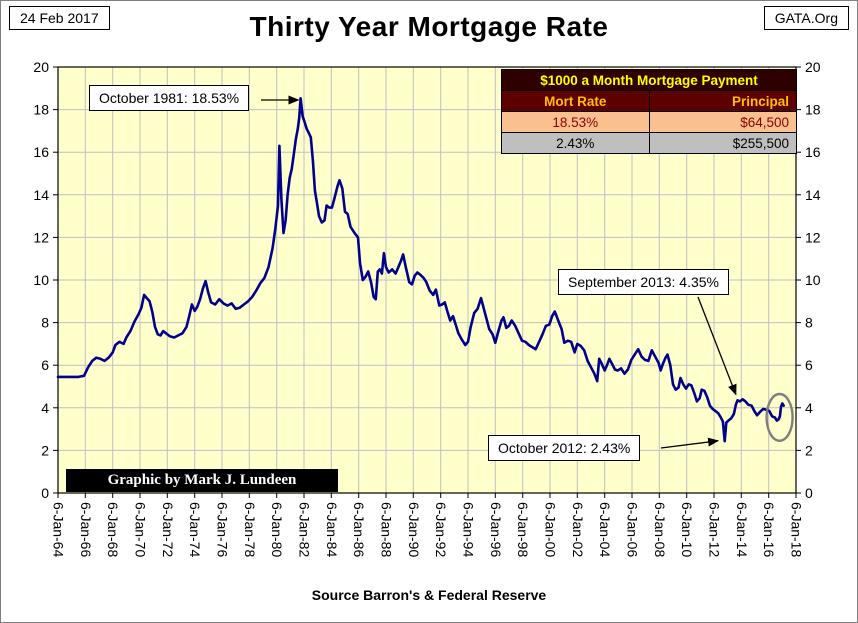  What do you see at coordinates (813, 67) in the screenshot?
I see `y-axis-label-right: 20` at bounding box center [813, 67].